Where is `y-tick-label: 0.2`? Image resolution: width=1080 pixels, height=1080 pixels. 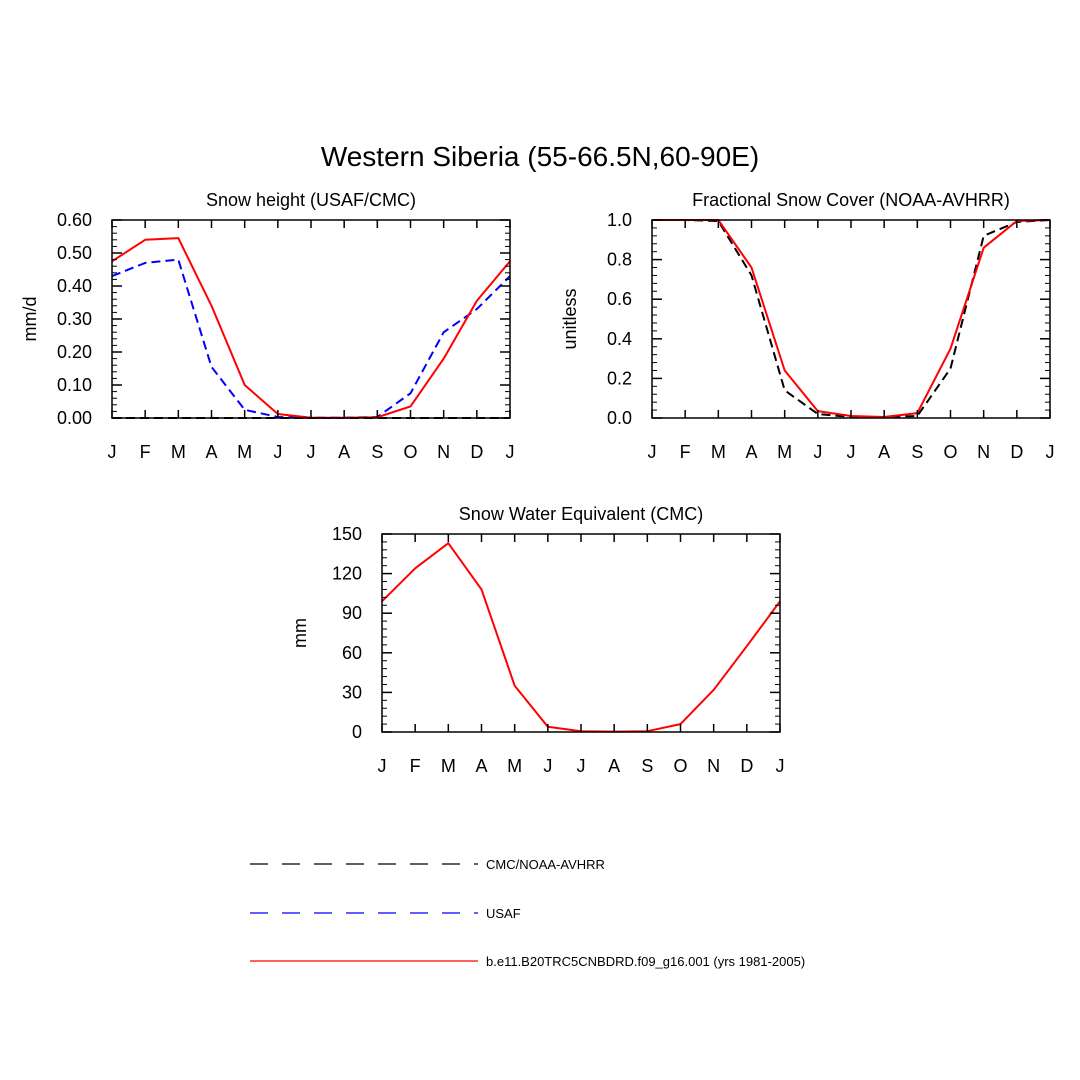 y-tick-label: 0.2 is located at coordinates (619, 378).